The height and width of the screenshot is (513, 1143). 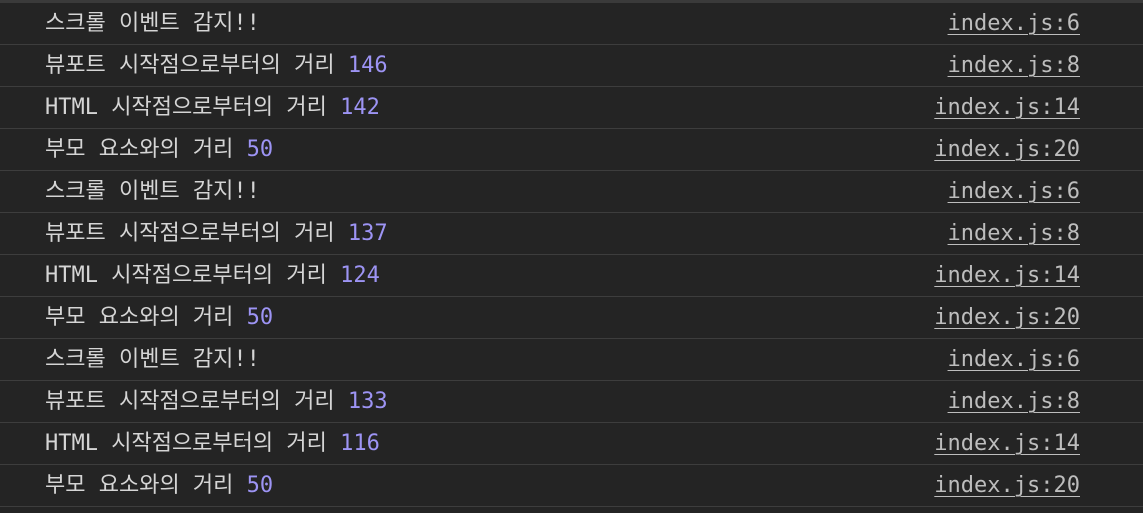 I want to click on console-message: 뷰포트 시작점으로부터의 거리 146, so click(x=216, y=65).